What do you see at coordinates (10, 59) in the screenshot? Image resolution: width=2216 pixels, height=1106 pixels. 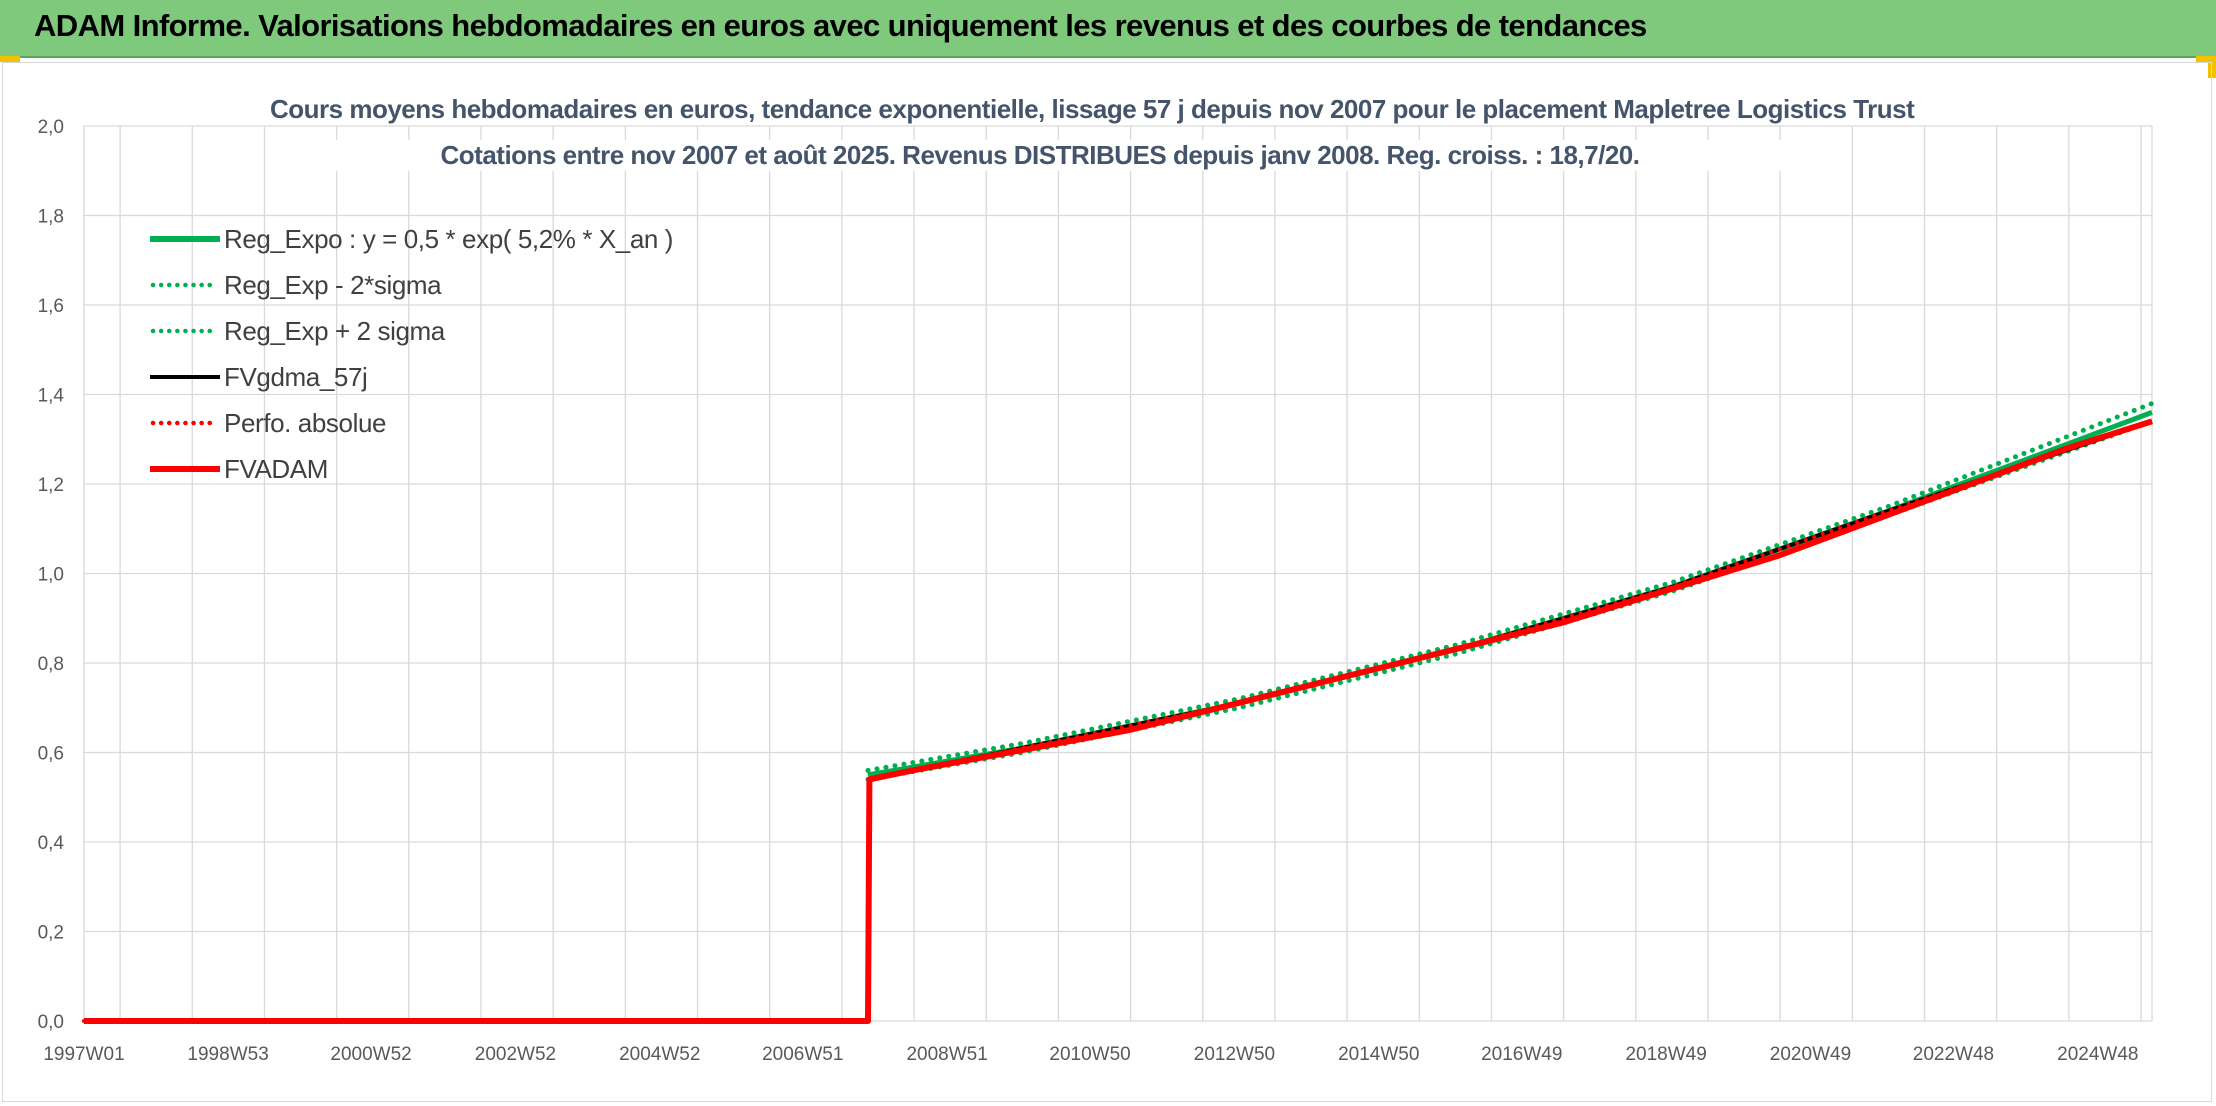 I see `corner-marker-left` at bounding box center [10, 59].